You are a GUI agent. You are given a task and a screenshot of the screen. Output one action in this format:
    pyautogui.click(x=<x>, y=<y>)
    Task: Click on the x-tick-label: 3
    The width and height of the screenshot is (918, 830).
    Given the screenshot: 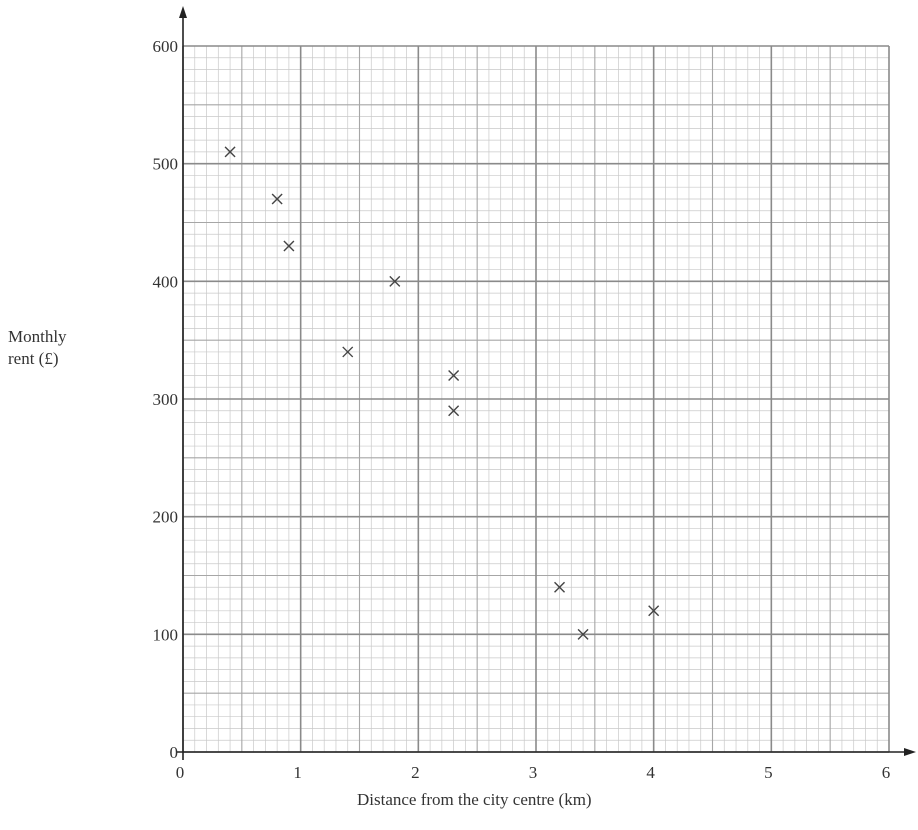 What is the action you would take?
    pyautogui.click(x=533, y=772)
    